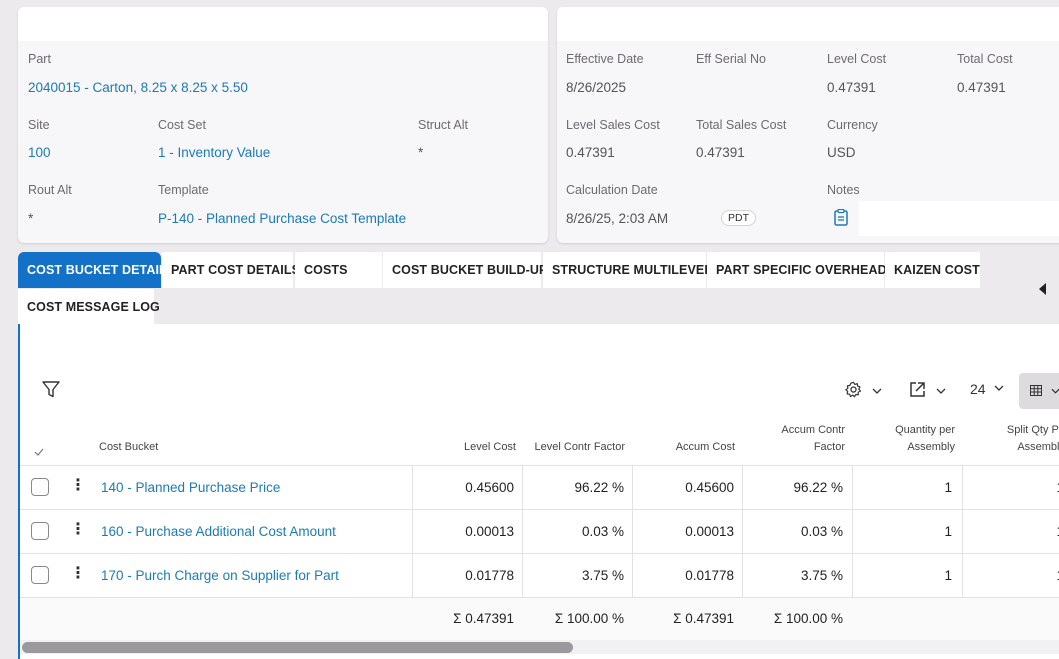  I want to click on accum-cost-cell: 0.45600, so click(709, 487).